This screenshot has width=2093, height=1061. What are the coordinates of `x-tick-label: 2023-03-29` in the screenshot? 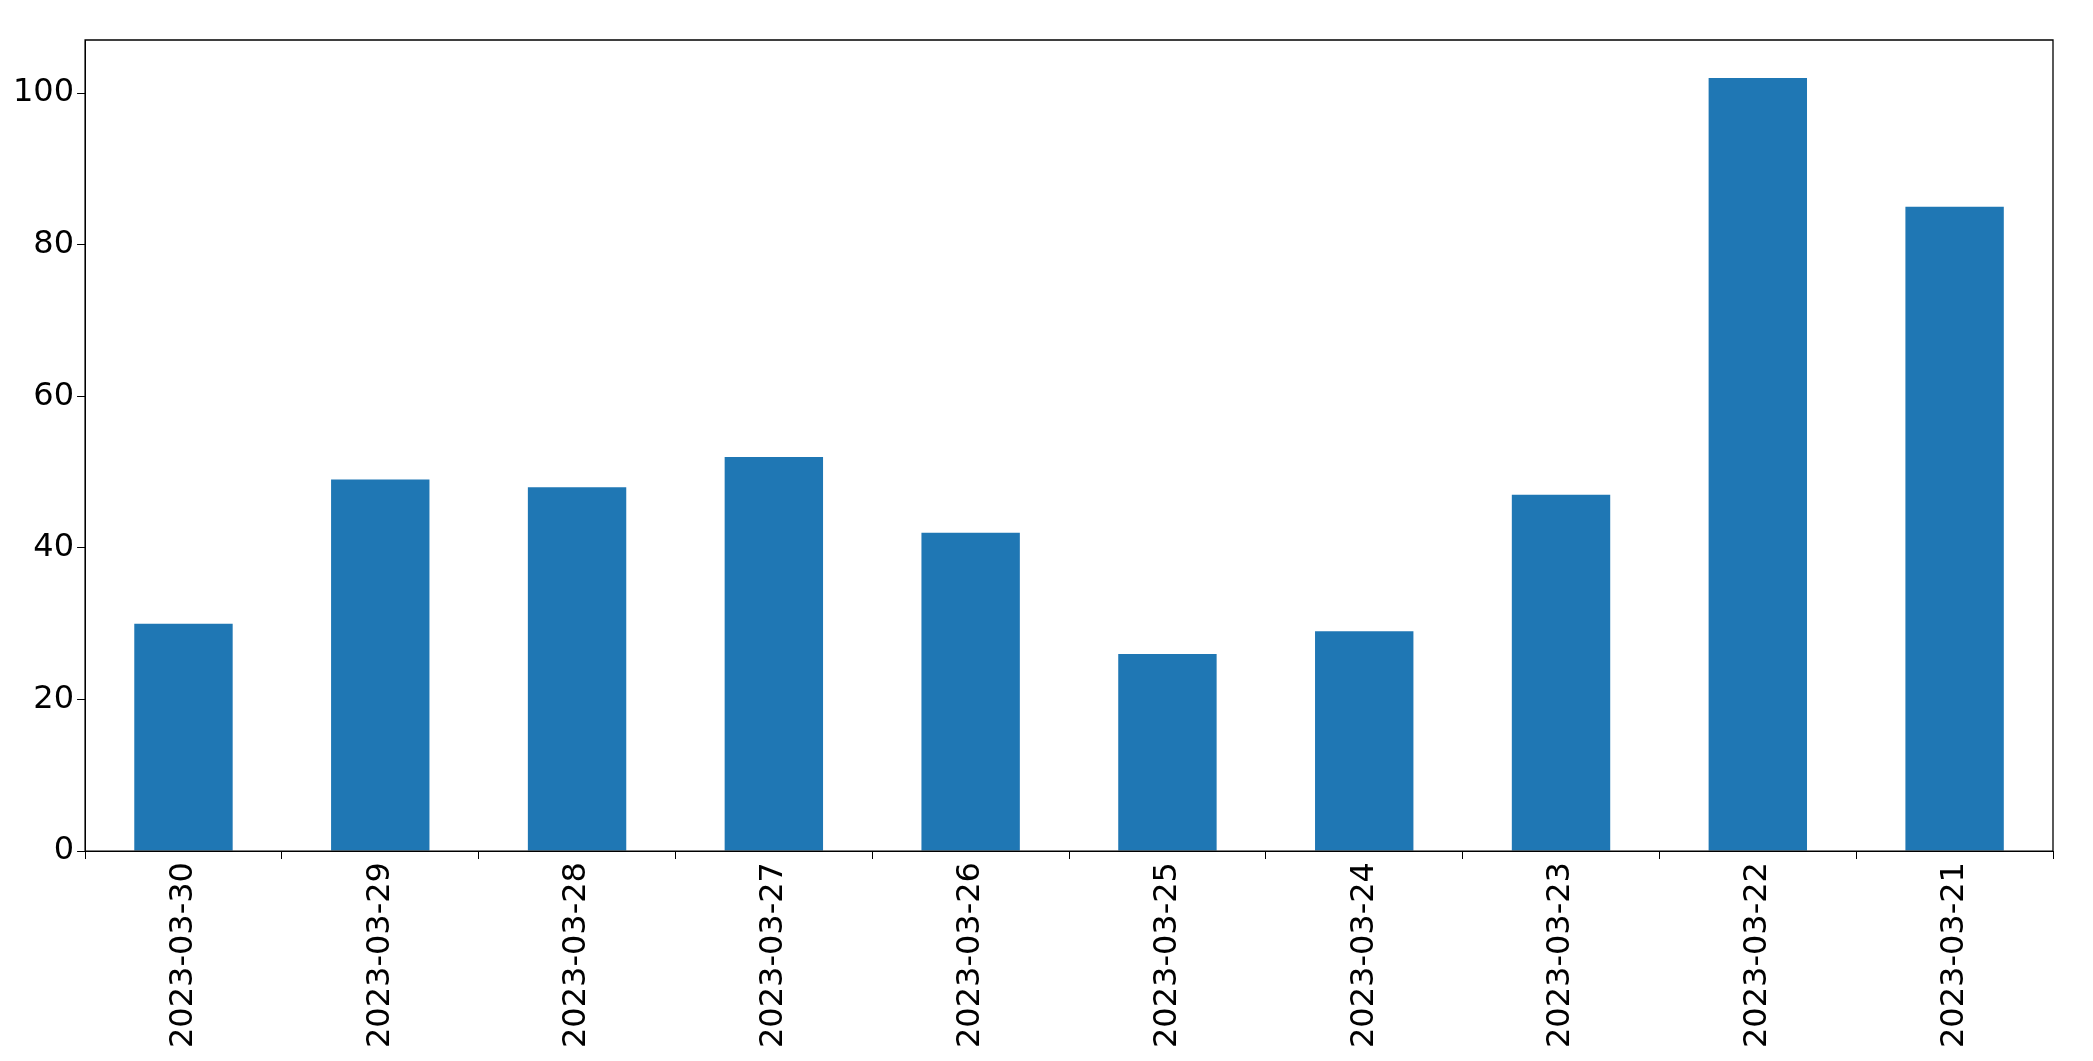 It's located at (377, 955).